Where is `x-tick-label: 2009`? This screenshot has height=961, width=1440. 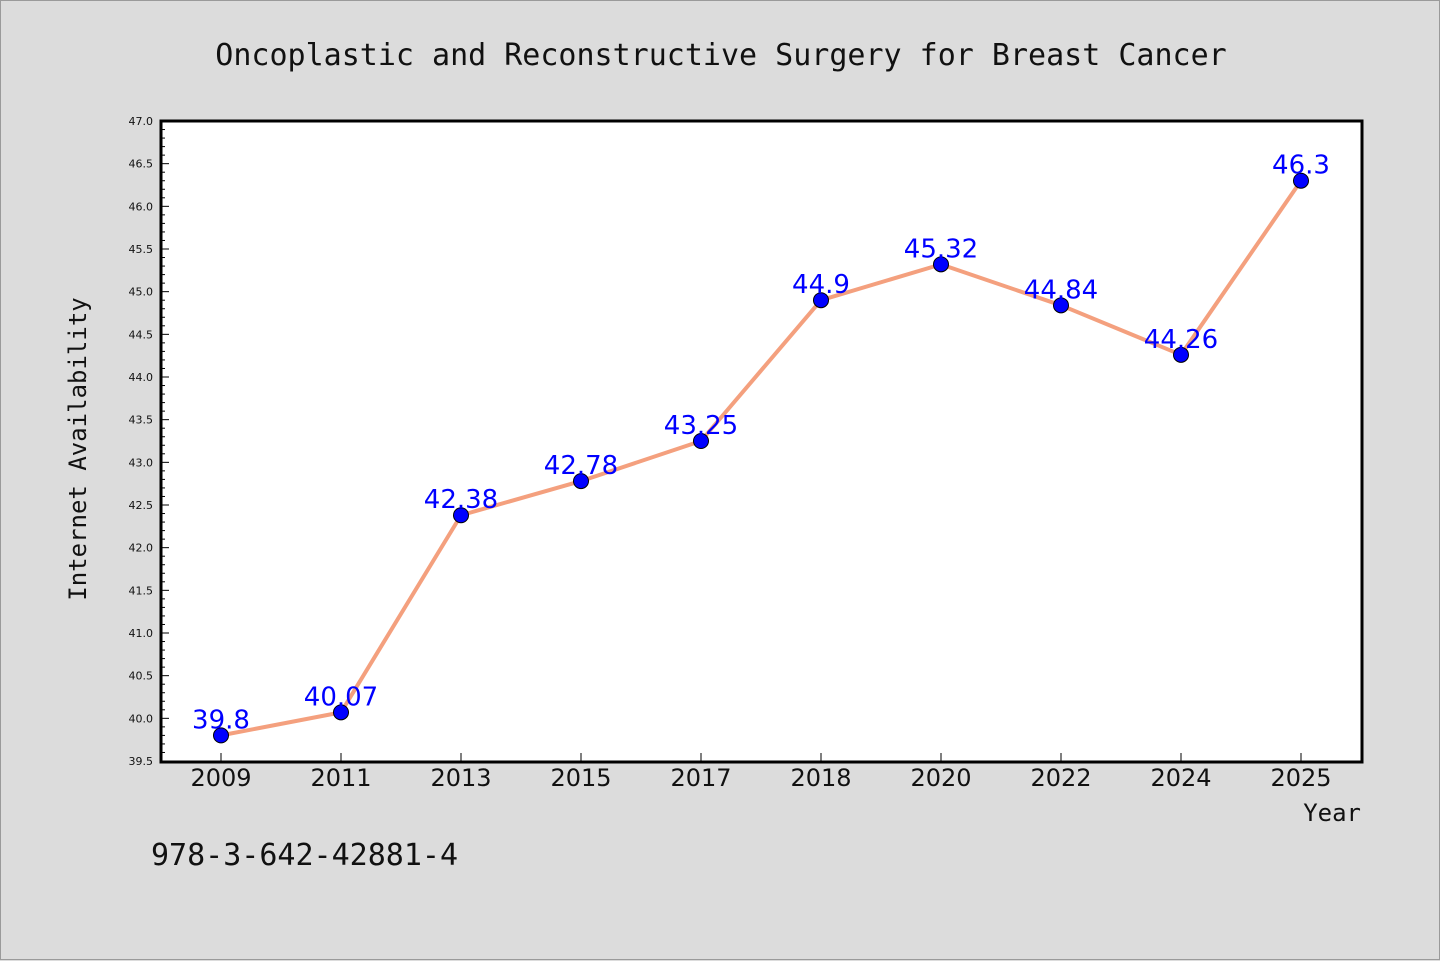
x-tick-label: 2009 is located at coordinates (220, 778).